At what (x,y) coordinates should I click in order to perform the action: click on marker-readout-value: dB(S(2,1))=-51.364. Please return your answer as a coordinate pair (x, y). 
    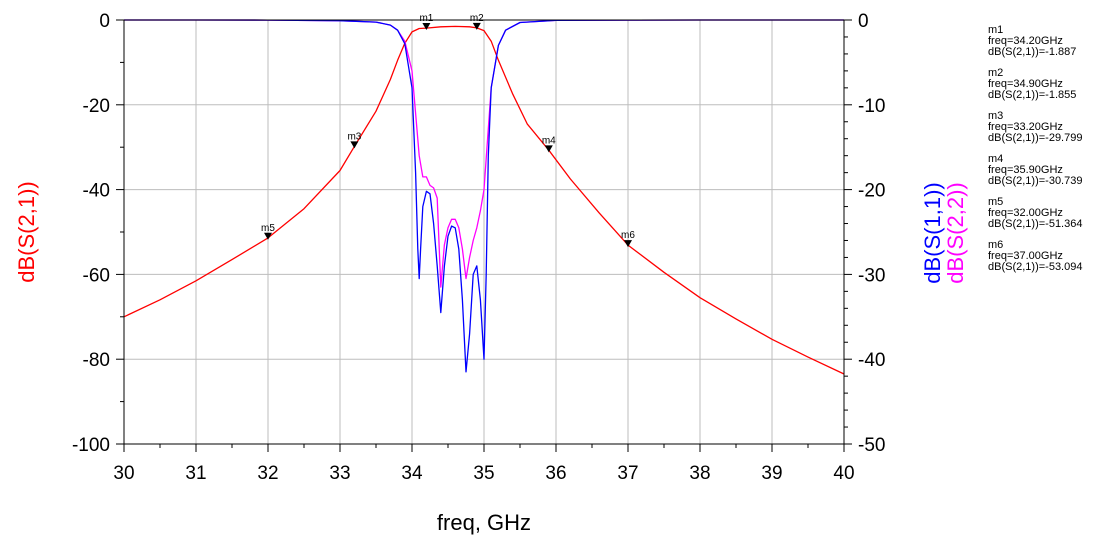
    Looking at the image, I should click on (1035, 224).